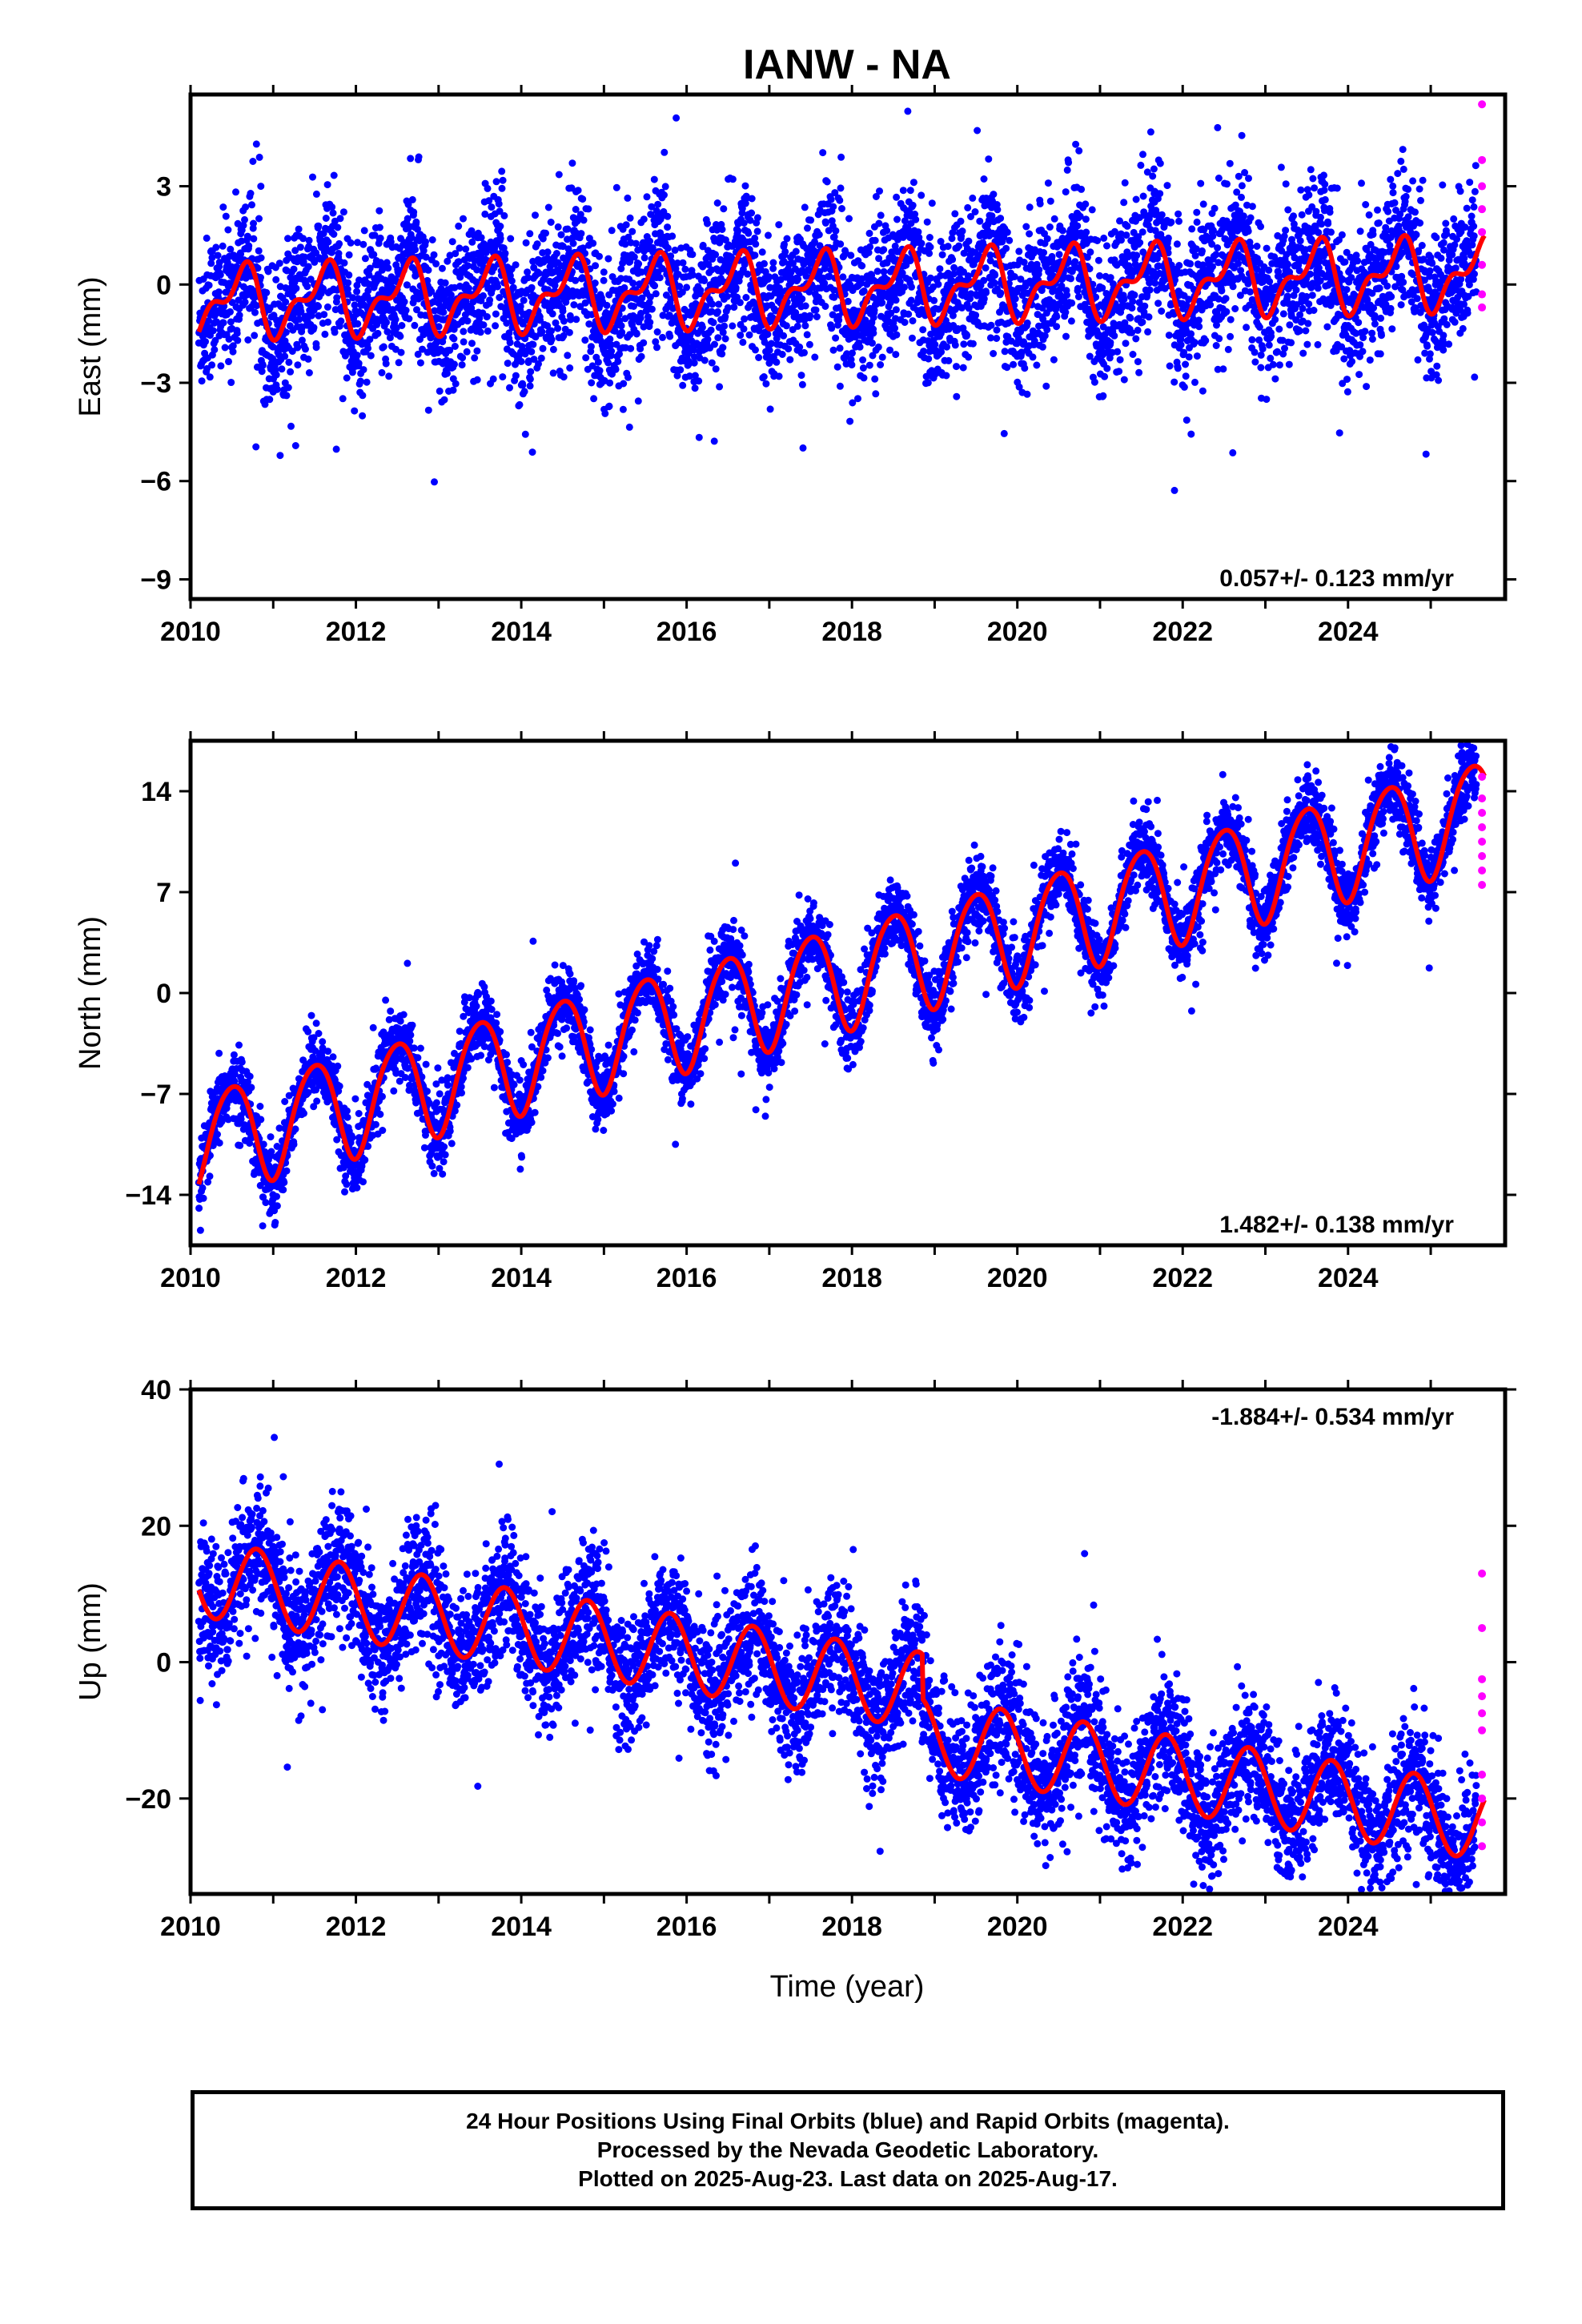  Describe the element at coordinates (91, 1642) in the screenshot. I see `up-y-axis-label: Up (mm)` at that location.